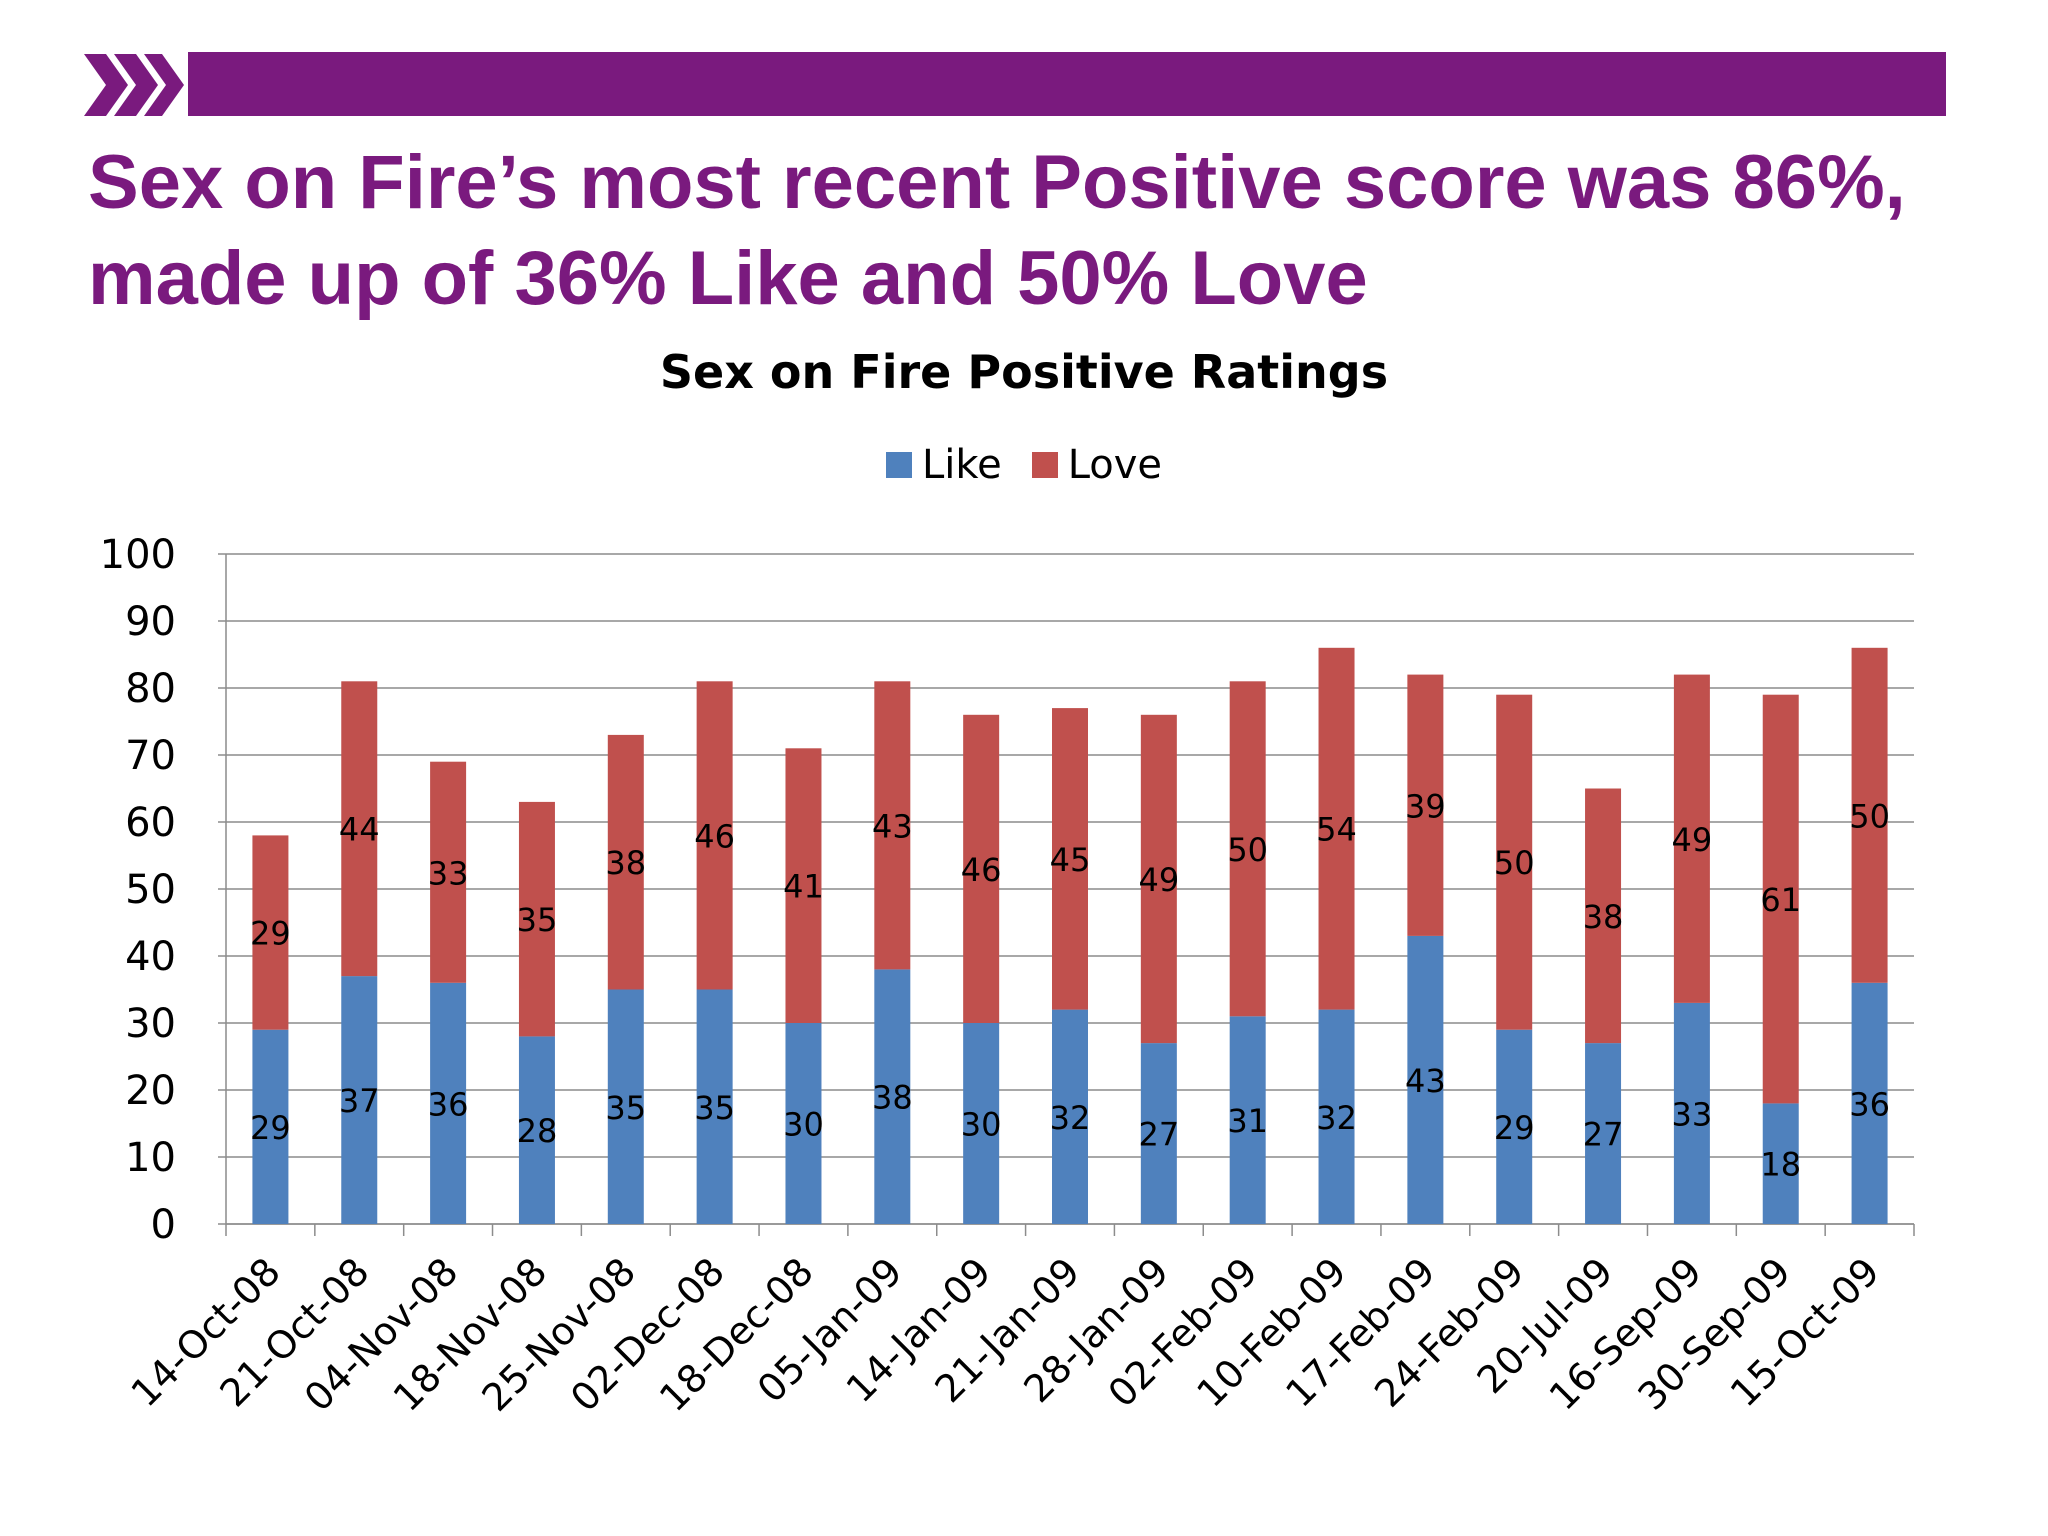 Image resolution: width=2048 pixels, height=1536 pixels. I want to click on data-label-love: 44, so click(359, 830).